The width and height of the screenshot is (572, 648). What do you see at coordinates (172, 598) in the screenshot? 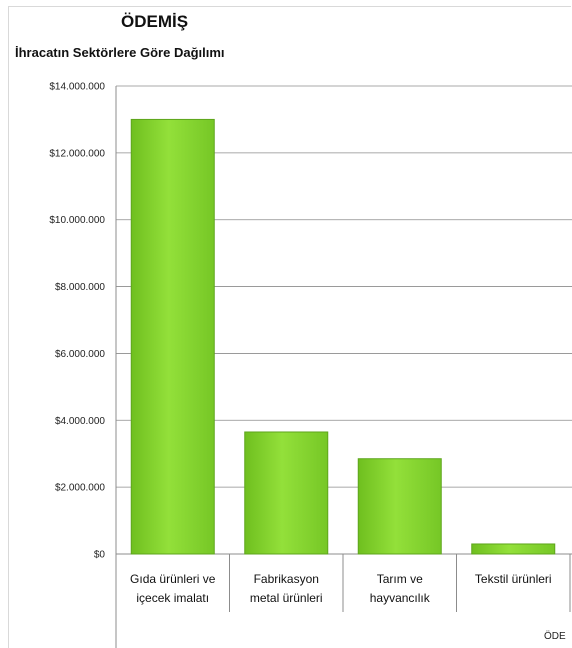
I see `x-tick-label: içecek imalatı` at bounding box center [172, 598].